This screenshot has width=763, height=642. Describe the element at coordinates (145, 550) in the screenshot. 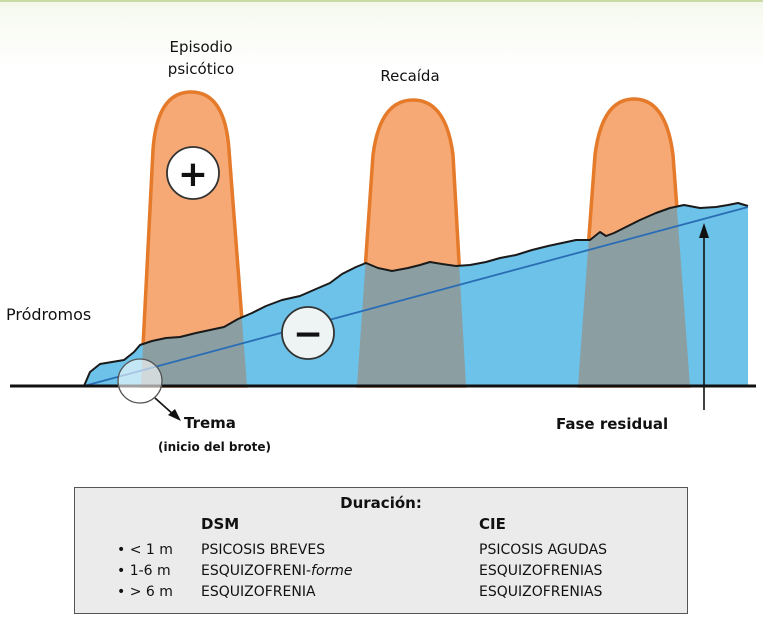

I see `duration-value: • < 1 m` at that location.